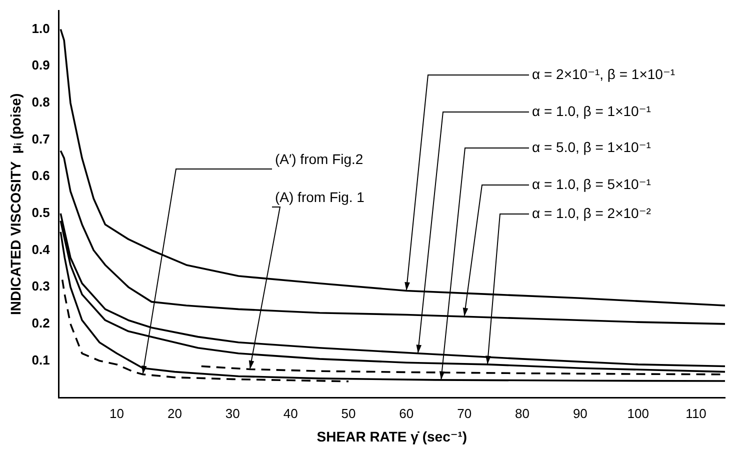 Image resolution: width=739 pixels, height=454 pixels. I want to click on y-axis-title: INDICATED VISCOSITY μᵢ (poise), so click(15, 204).